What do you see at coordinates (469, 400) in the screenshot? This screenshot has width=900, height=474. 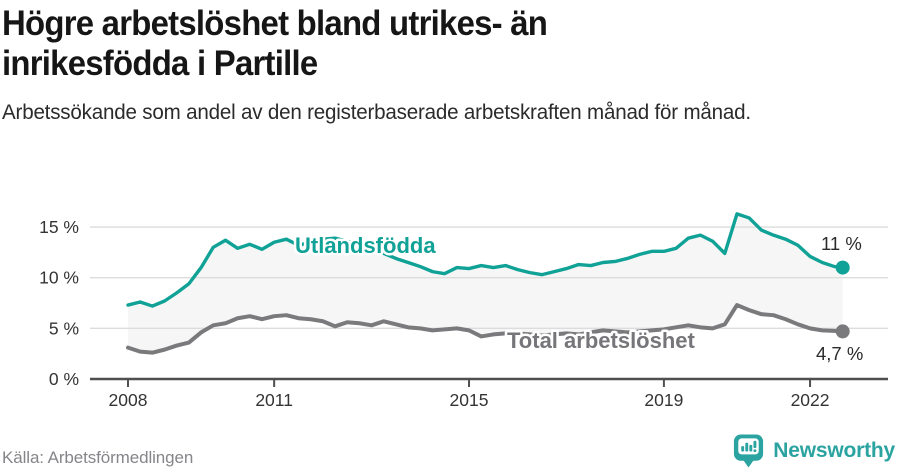 I see `x-tick-label-2015: 2015` at bounding box center [469, 400].